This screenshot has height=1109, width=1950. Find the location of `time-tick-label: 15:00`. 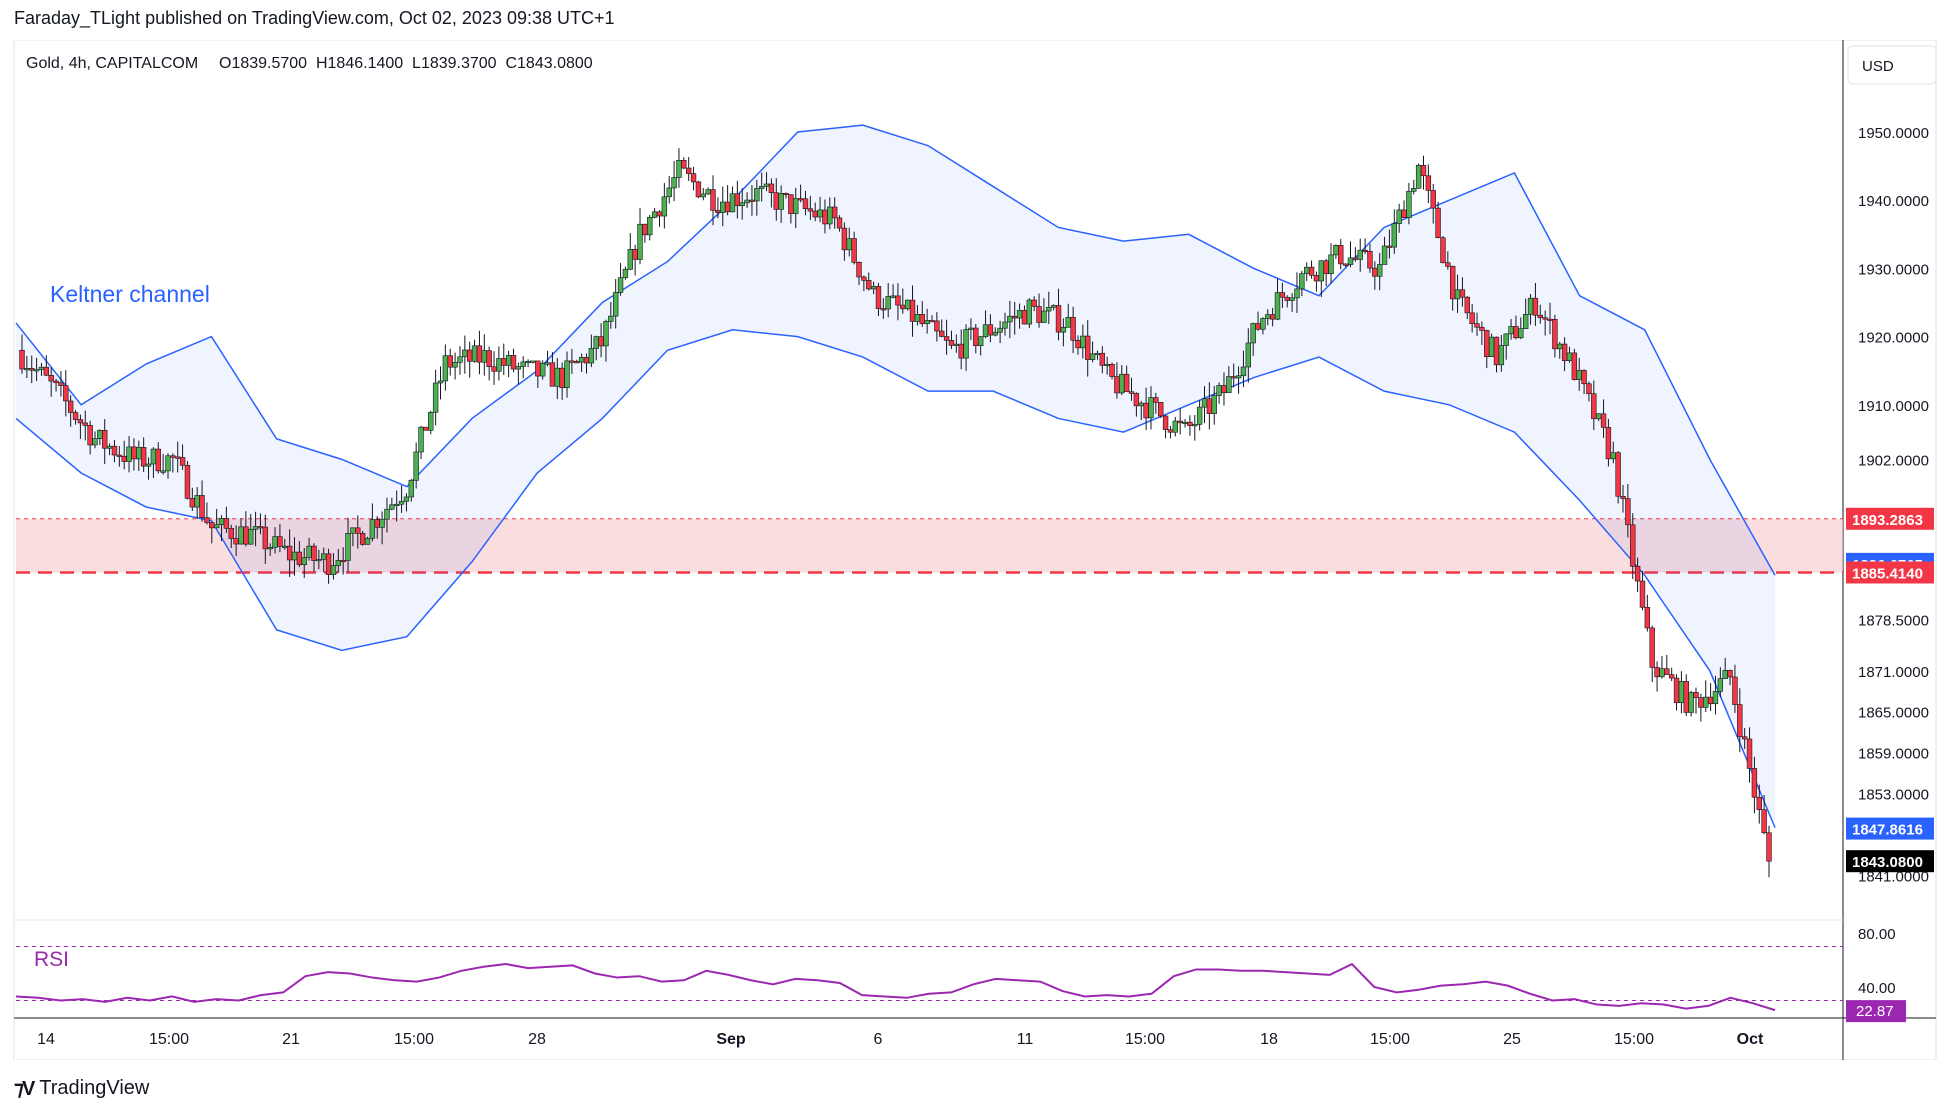

time-tick-label: 15:00 is located at coordinates (1145, 1039).